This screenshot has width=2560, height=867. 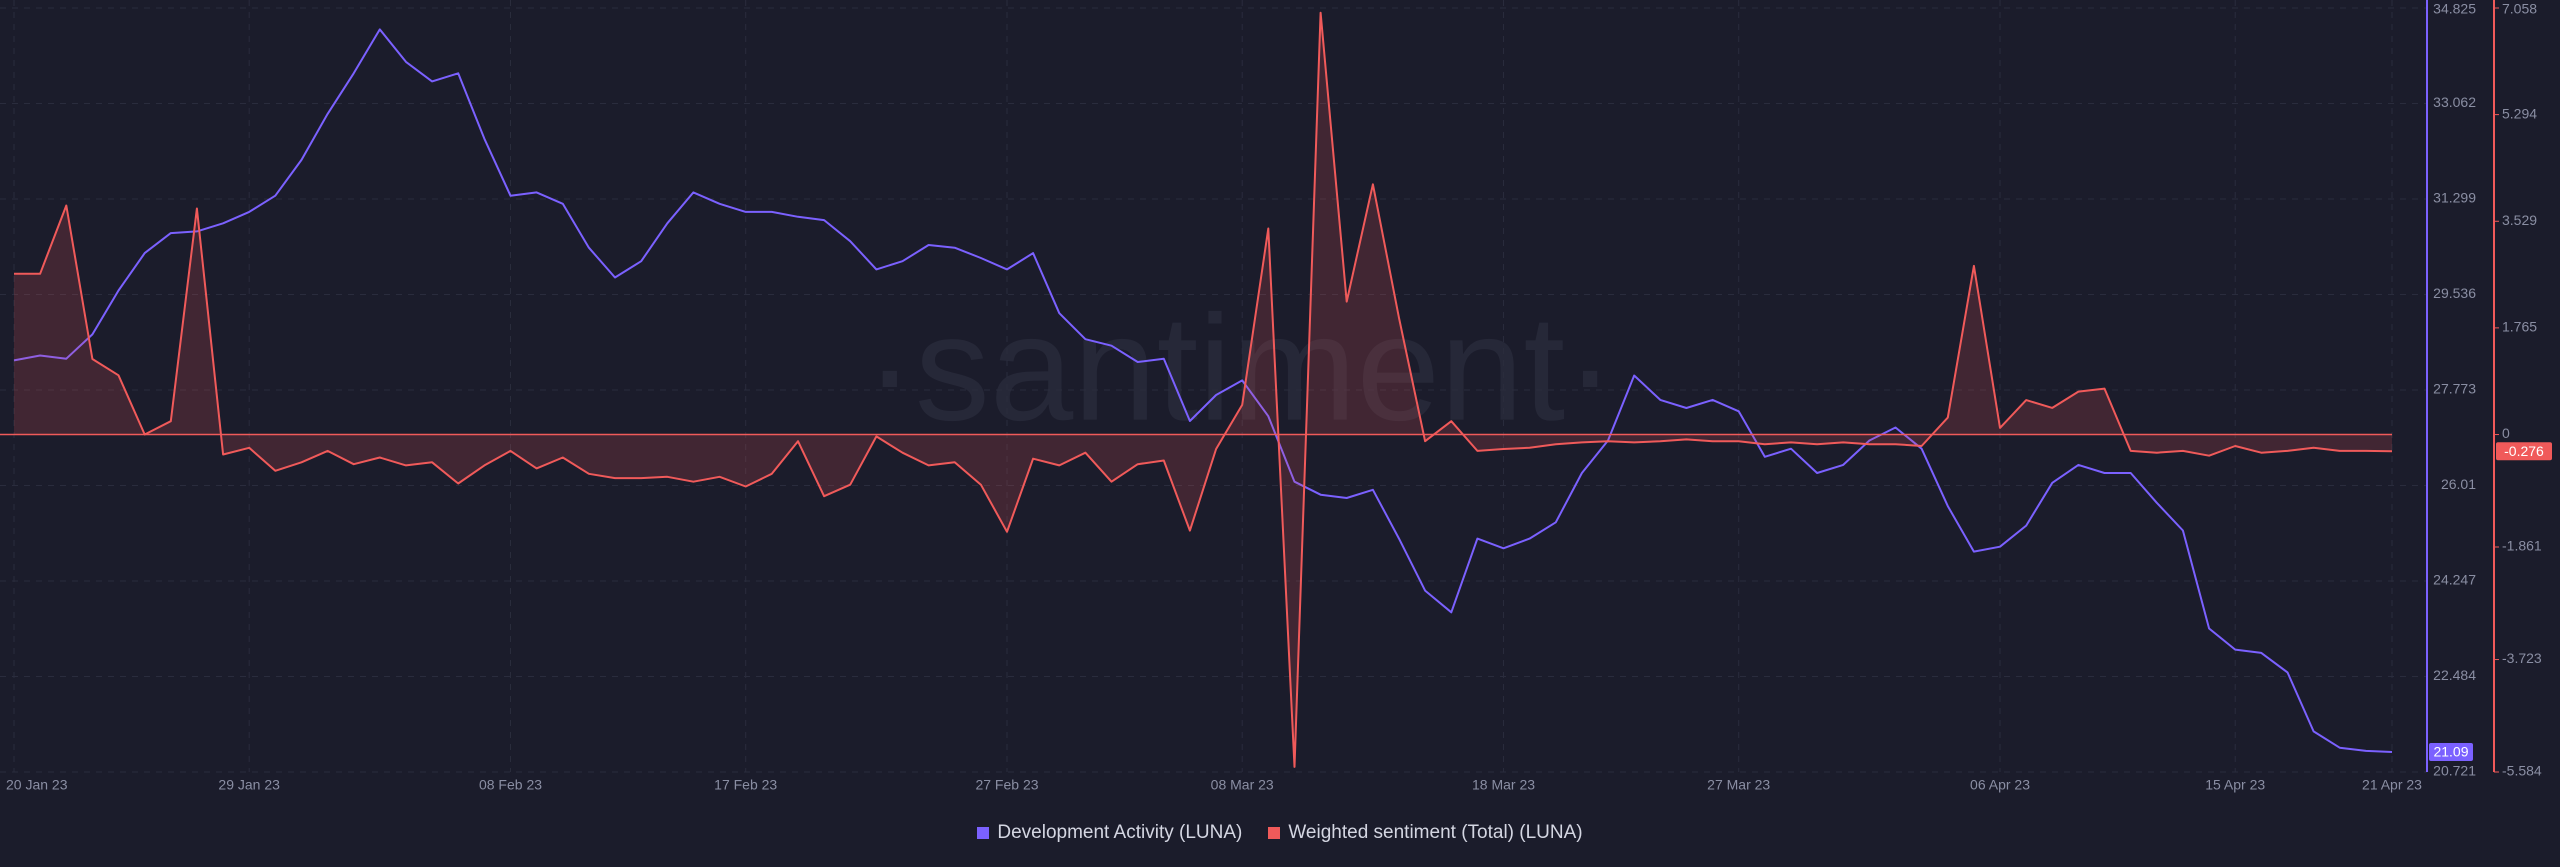 What do you see at coordinates (510, 785) in the screenshot?
I see `x-tick-label: 08 Feb 23` at bounding box center [510, 785].